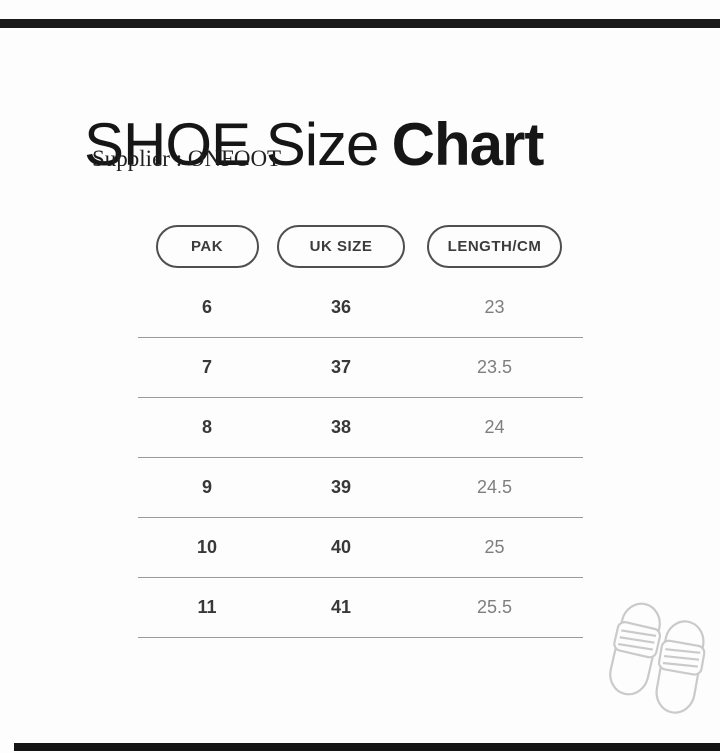 This screenshot has width=720, height=753. I want to click on pak-value: 10, so click(207, 547).